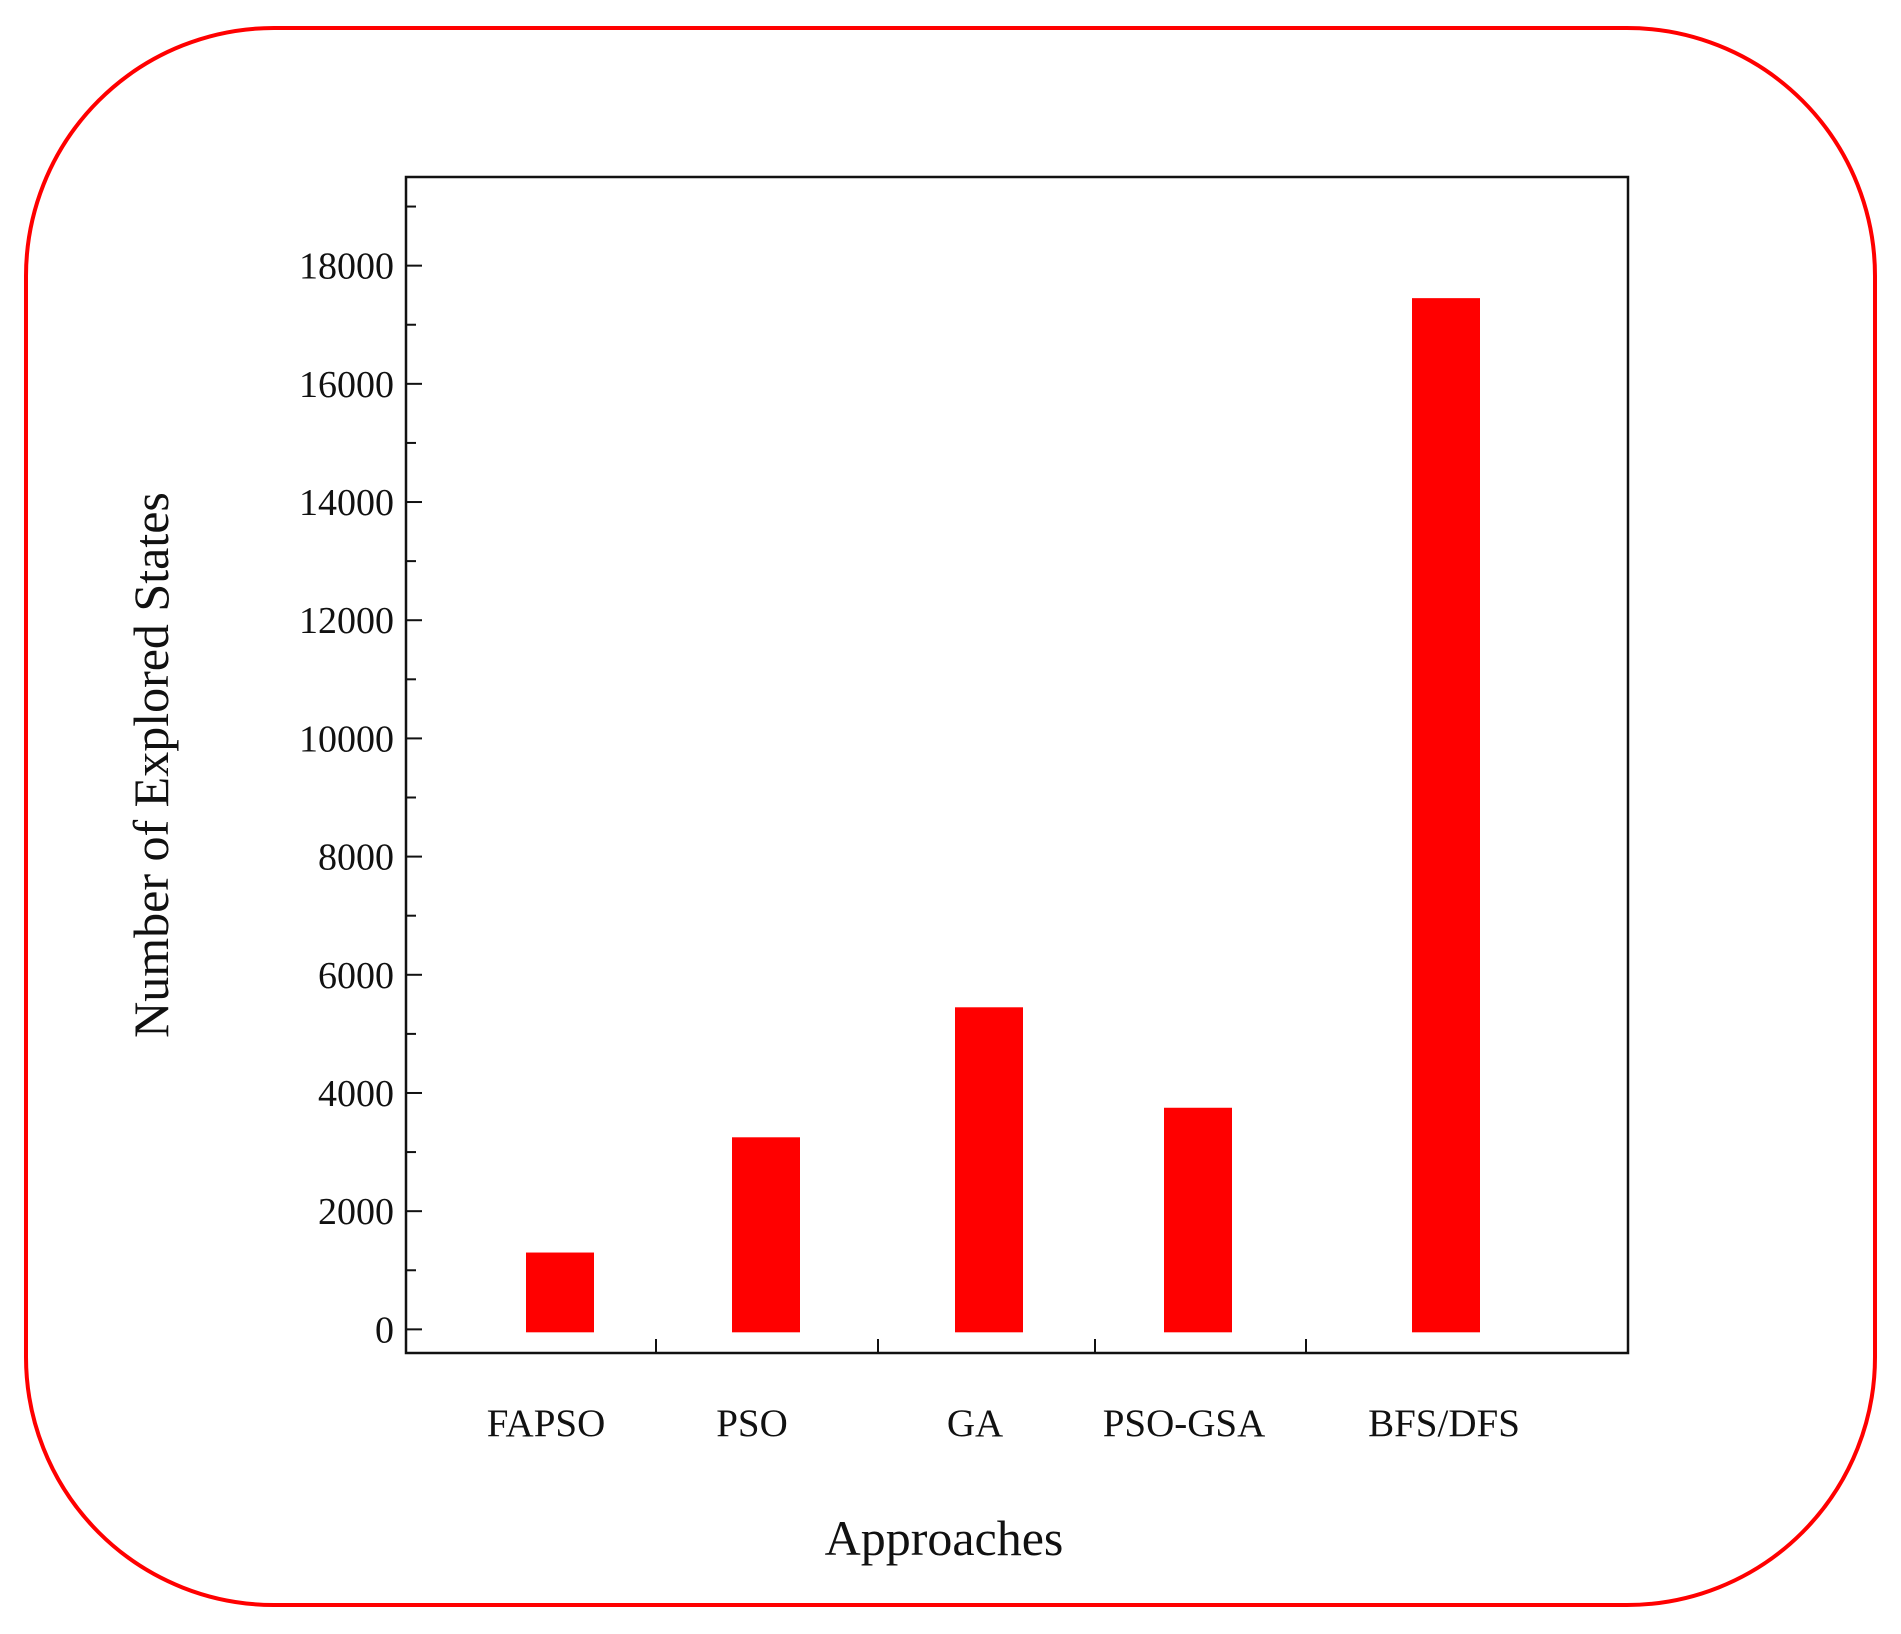 Image resolution: width=1901 pixels, height=1634 pixels. What do you see at coordinates (346, 267) in the screenshot?
I see `y-tick-label: 18000` at bounding box center [346, 267].